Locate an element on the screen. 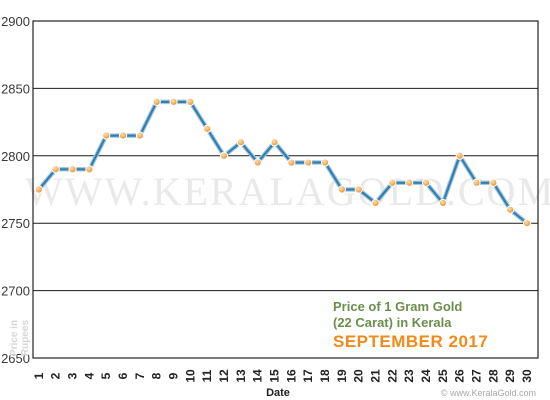  data-point: 13: 2810 is located at coordinates (240, 142).